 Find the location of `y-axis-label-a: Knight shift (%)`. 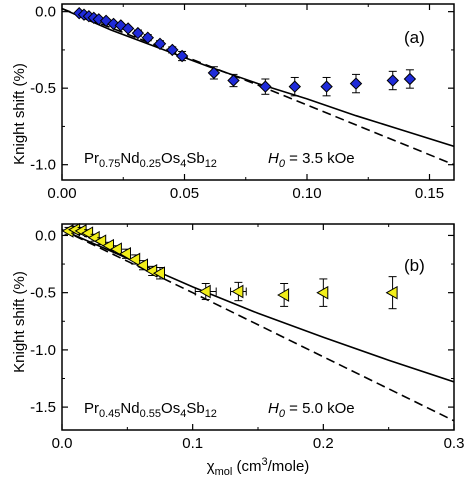

y-axis-label-a: Knight shift (%) is located at coordinates (19, 114).